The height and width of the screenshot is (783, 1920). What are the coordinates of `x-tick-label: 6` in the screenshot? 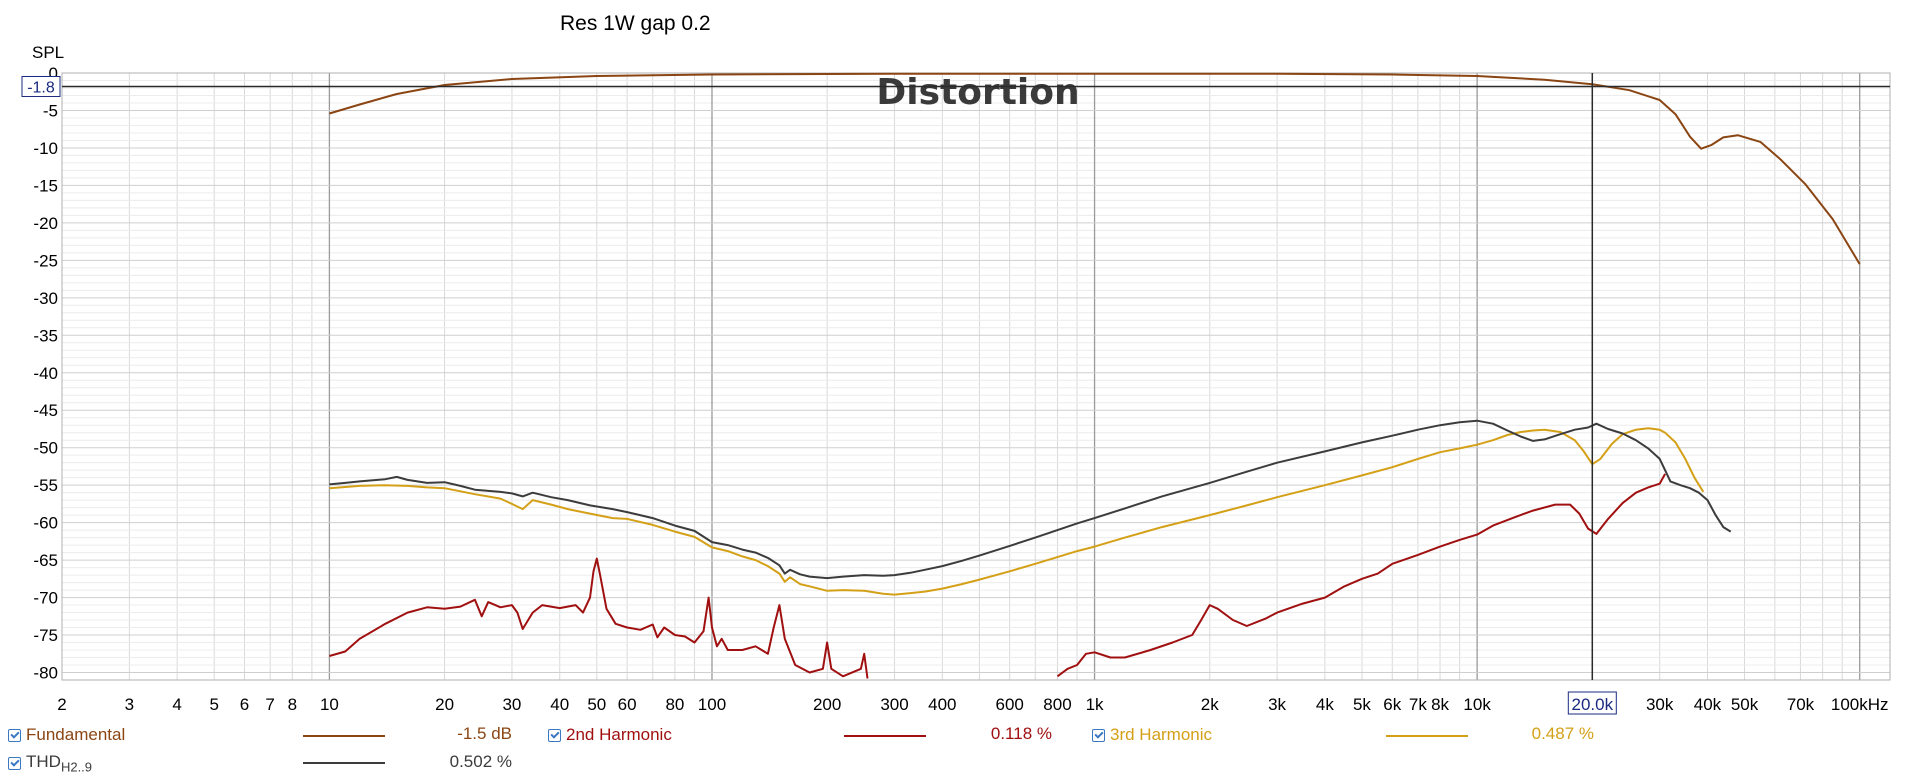 It's located at (244, 704).